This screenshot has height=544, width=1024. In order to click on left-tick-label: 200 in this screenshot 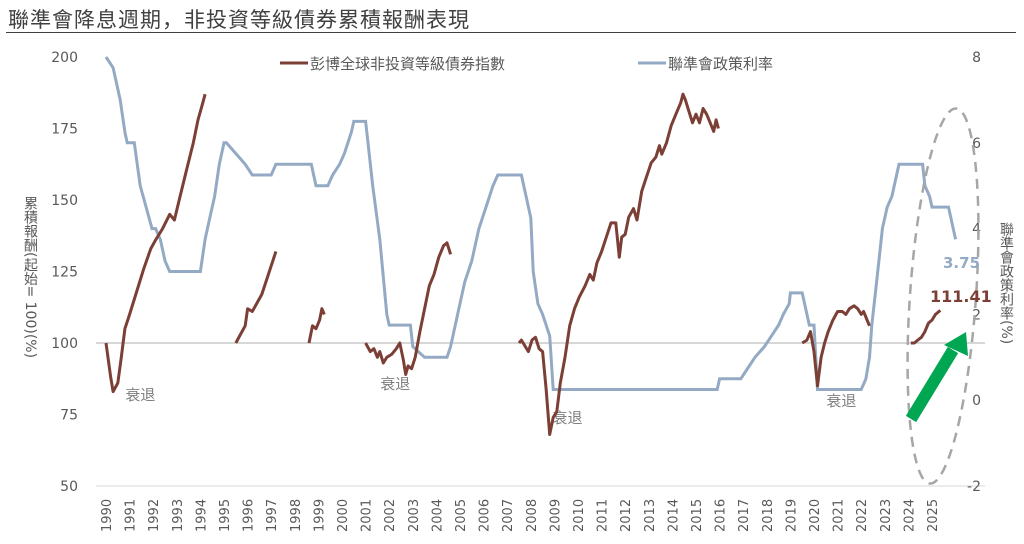, I will do `click(64, 58)`.